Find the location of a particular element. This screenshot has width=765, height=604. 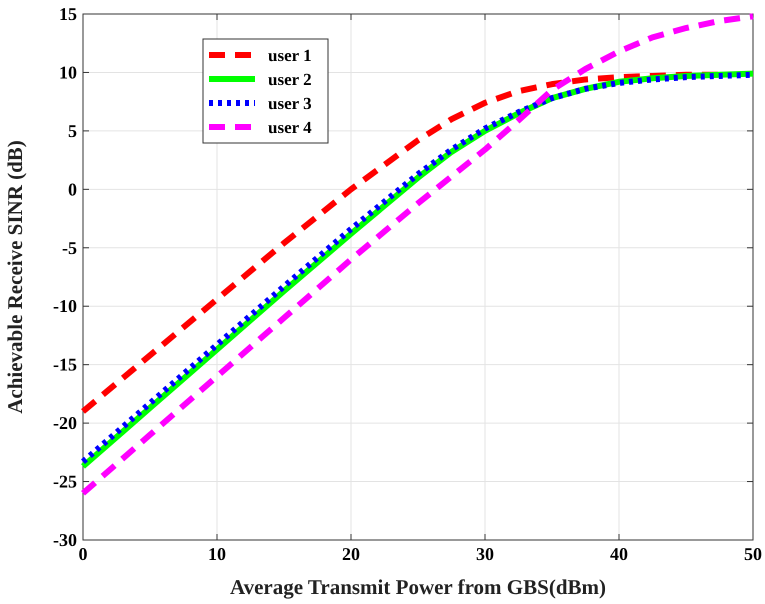

y-tick-label: -15 is located at coordinates (65, 364).